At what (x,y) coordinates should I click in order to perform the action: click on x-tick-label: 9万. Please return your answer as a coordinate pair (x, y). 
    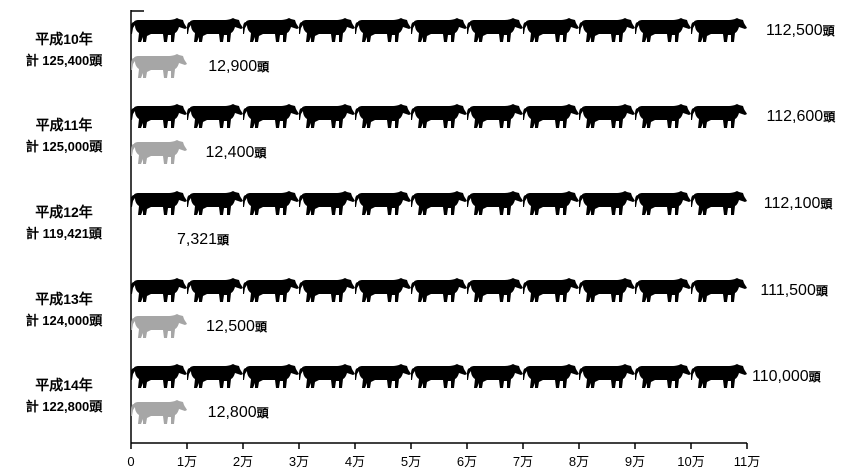
    Looking at the image, I should click on (635, 461).